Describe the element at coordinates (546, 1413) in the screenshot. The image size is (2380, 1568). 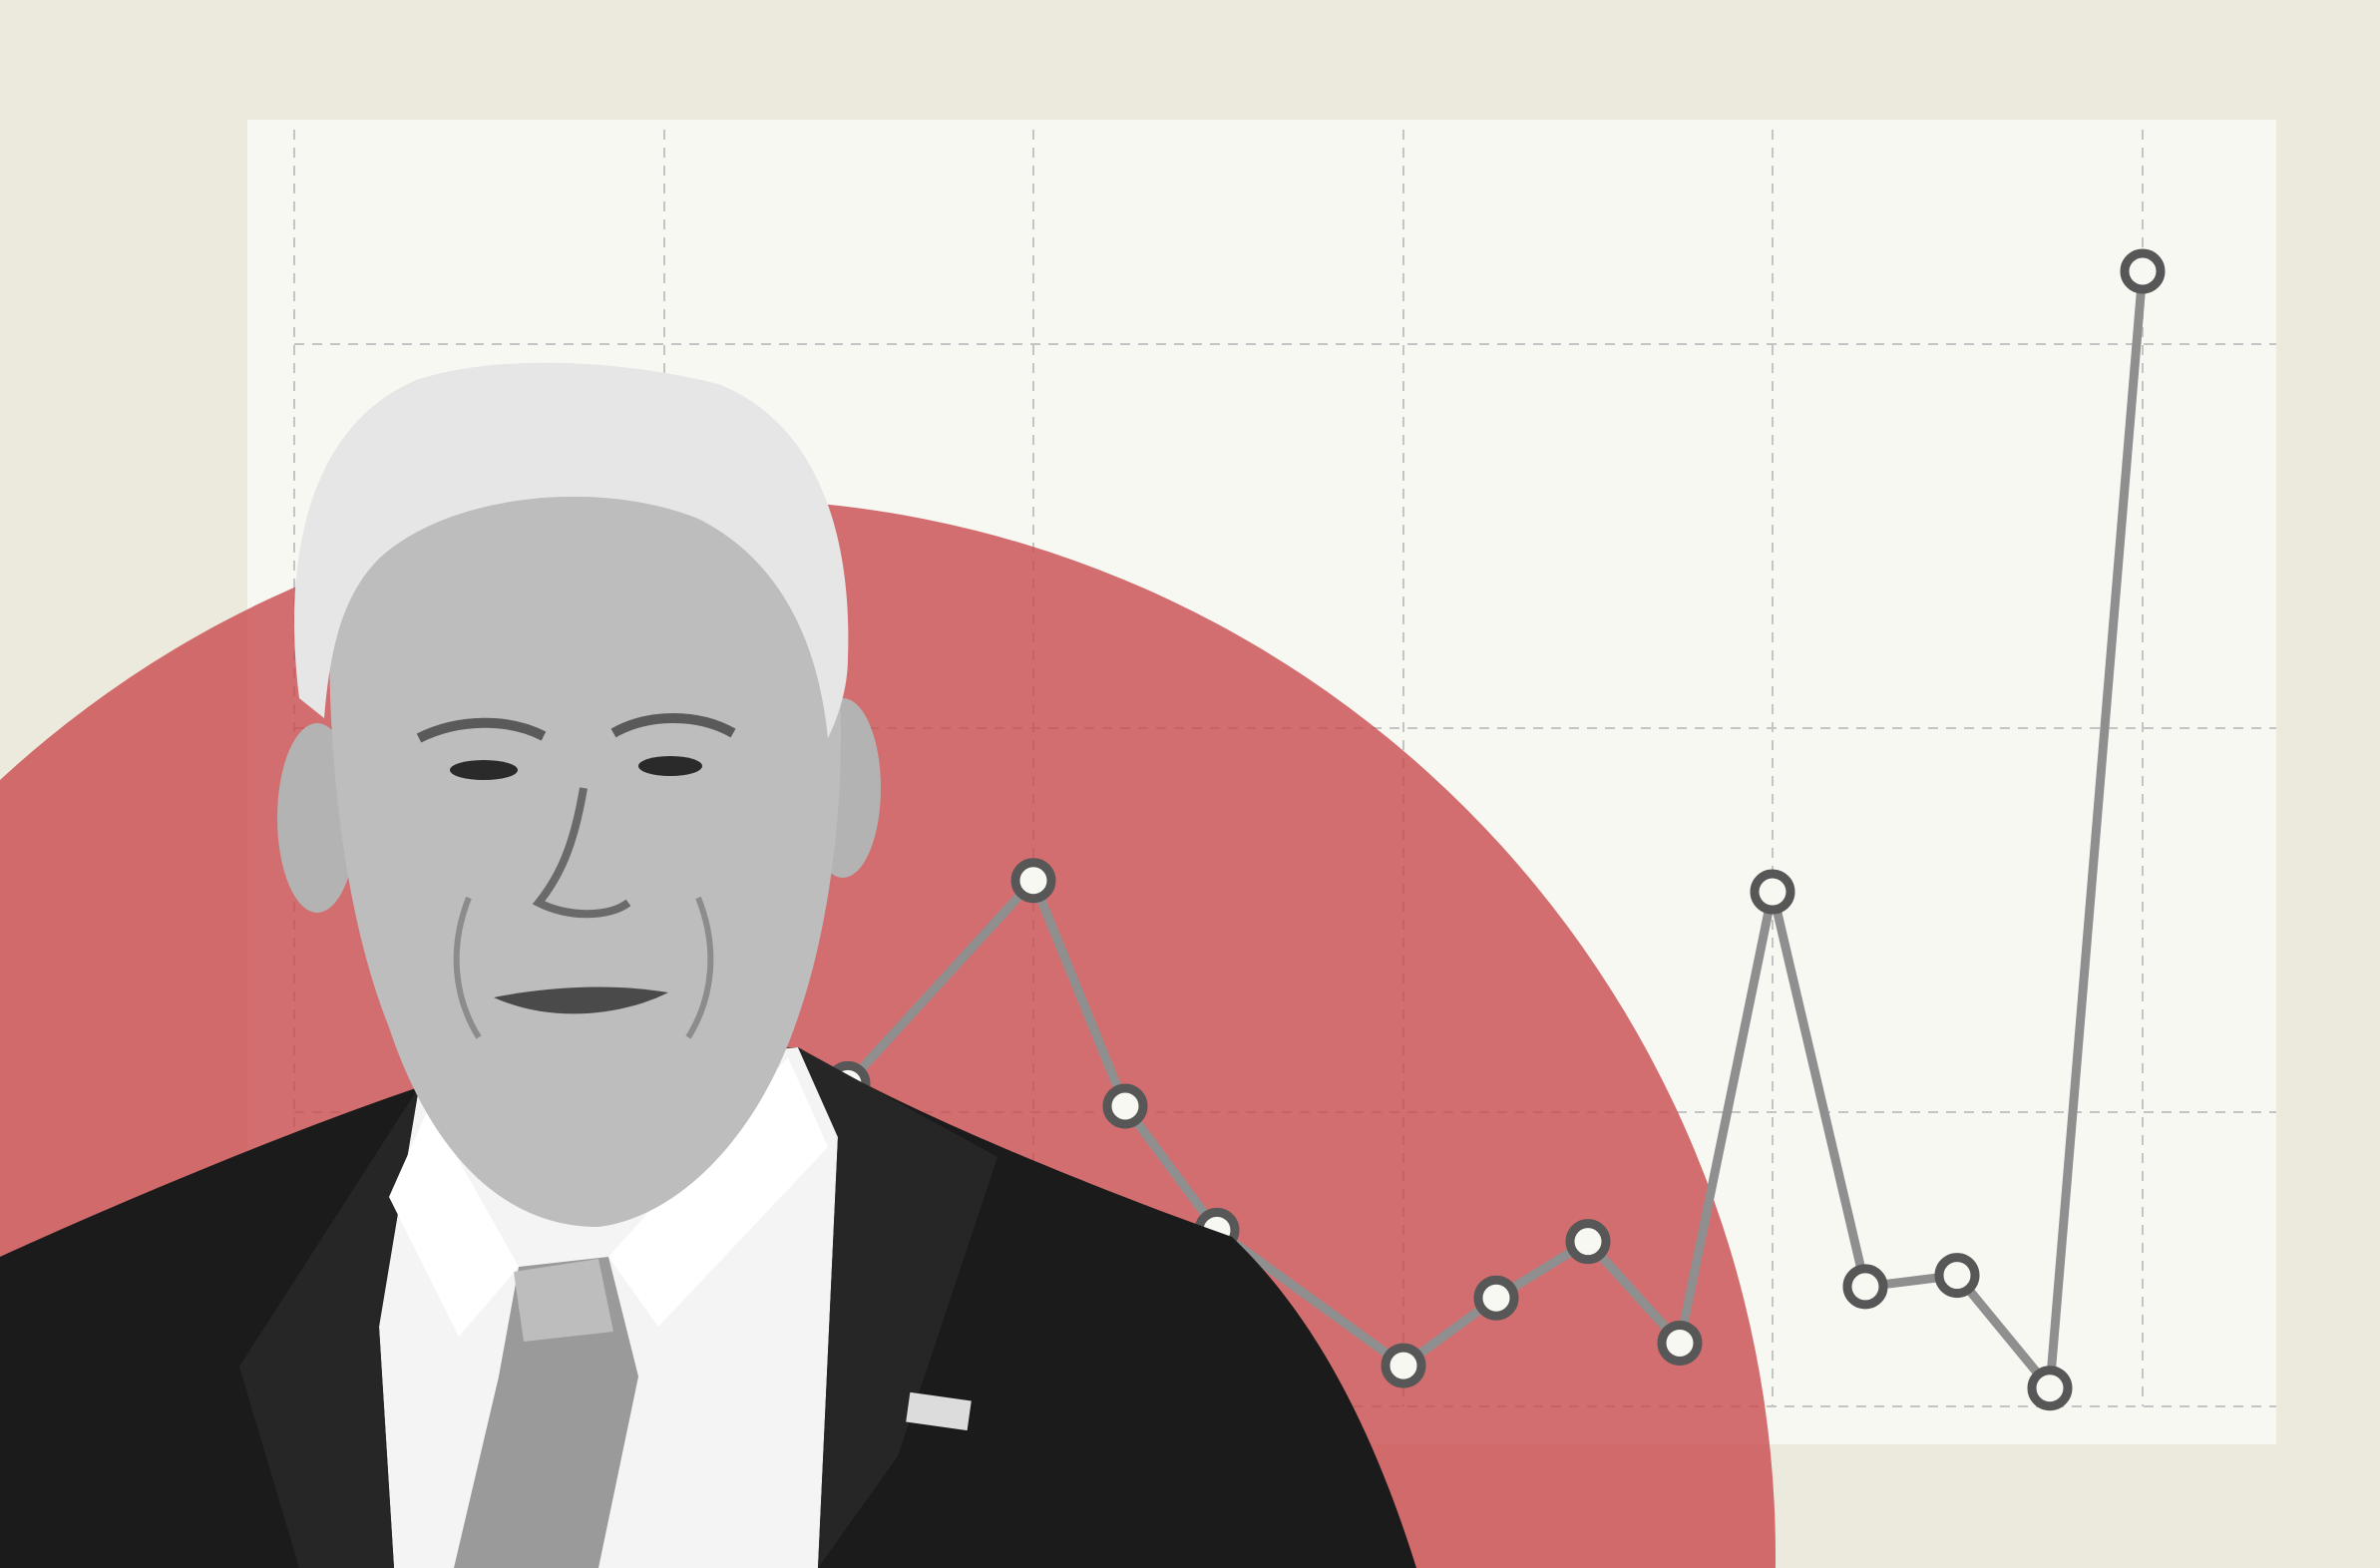
I see `tie` at that location.